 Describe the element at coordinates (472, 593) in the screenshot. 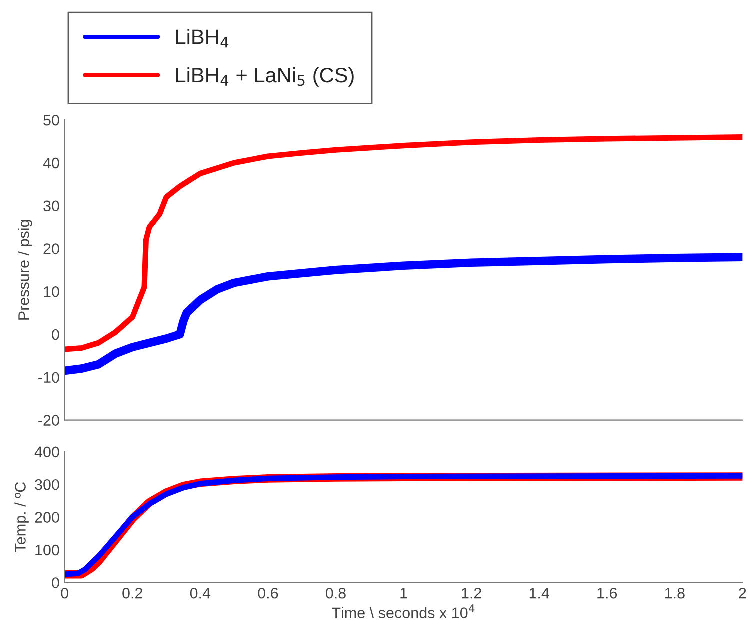

I see `x-tick-label: 1.2` at that location.